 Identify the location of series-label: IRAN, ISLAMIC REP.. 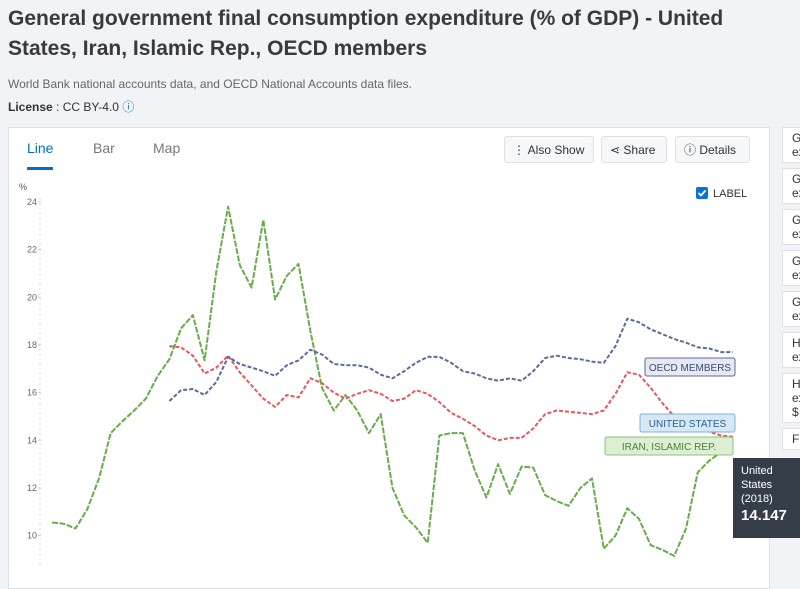
(669, 447).